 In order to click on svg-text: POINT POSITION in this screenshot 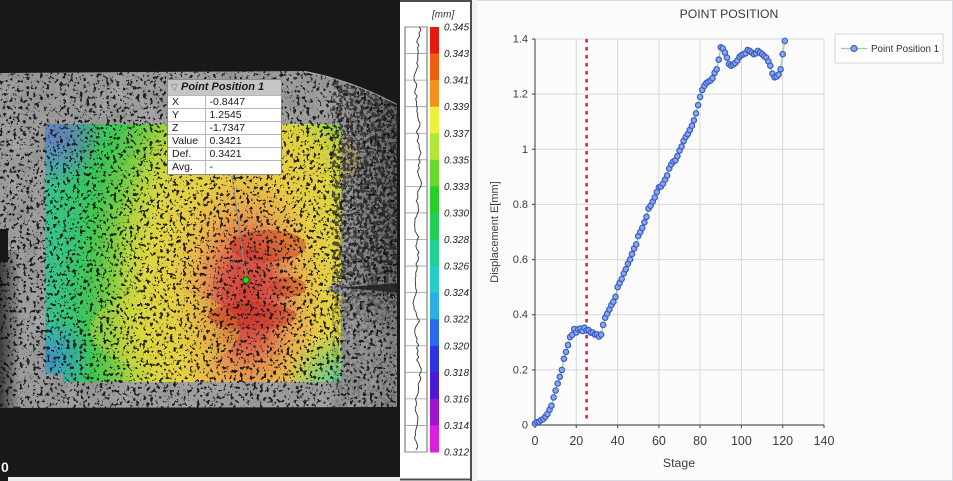, I will do `click(729, 14)`.